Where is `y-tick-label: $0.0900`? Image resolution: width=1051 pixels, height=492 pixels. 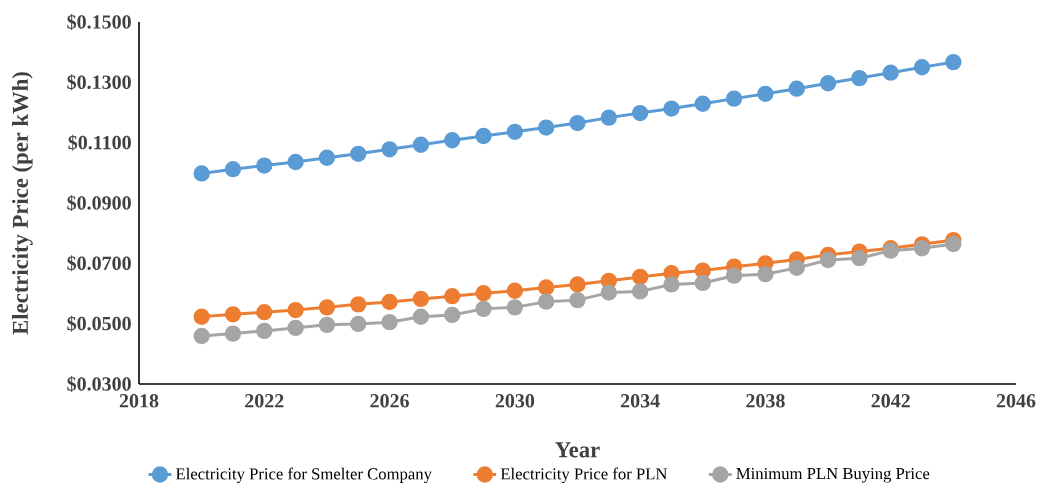
y-tick-label: $0.0900 is located at coordinates (99, 203).